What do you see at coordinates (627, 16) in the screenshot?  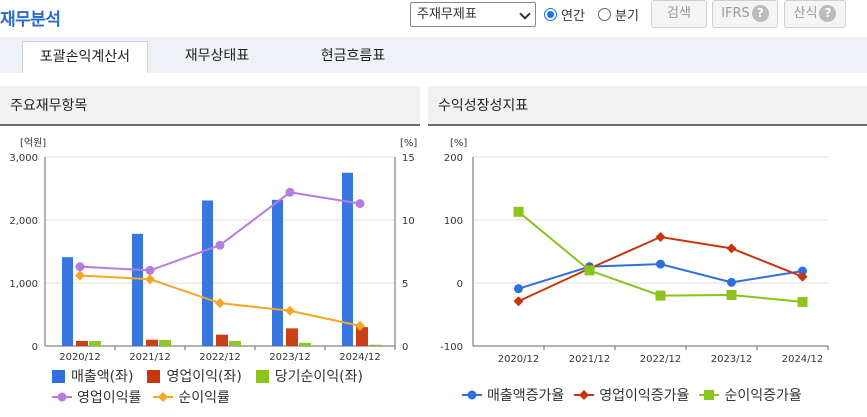 I see `radio-quarter-label: 분기` at bounding box center [627, 16].